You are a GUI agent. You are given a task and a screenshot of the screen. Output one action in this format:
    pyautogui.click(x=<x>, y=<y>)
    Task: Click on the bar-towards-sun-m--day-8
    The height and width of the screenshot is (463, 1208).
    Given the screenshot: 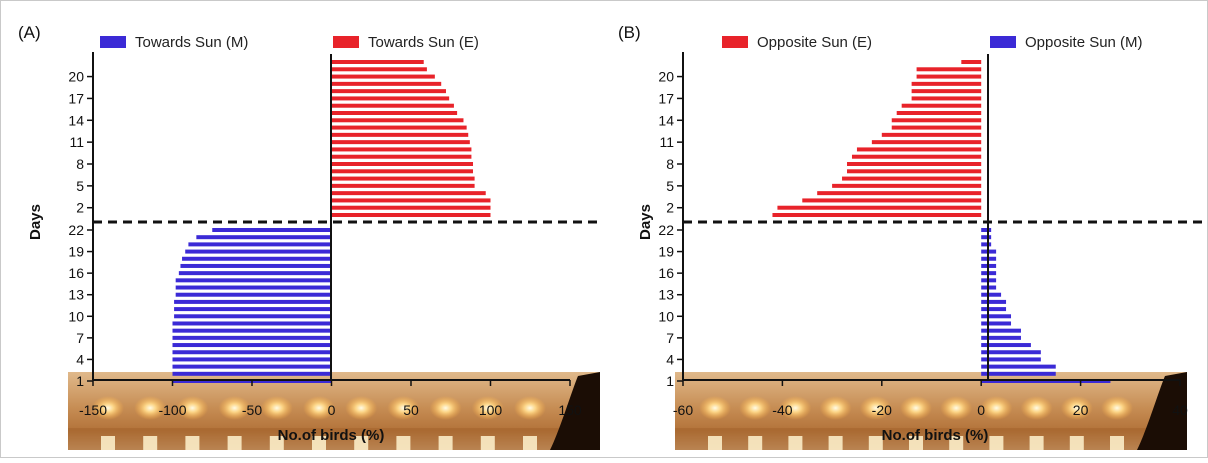 What is the action you would take?
    pyautogui.click(x=252, y=330)
    